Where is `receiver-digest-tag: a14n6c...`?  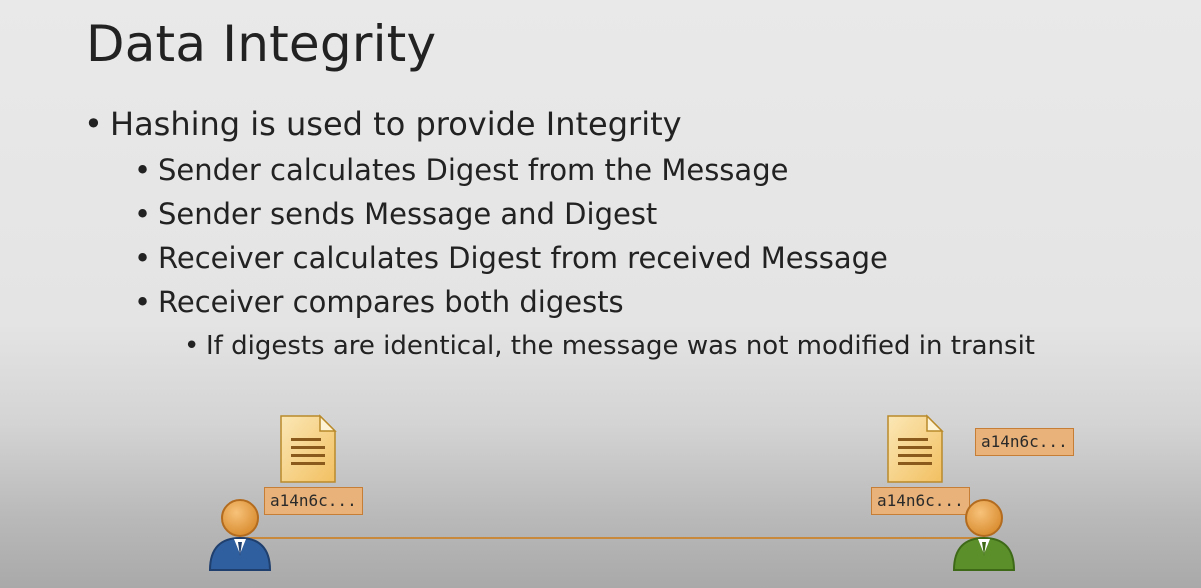 receiver-digest-tag: a14n6c... is located at coordinates (920, 501).